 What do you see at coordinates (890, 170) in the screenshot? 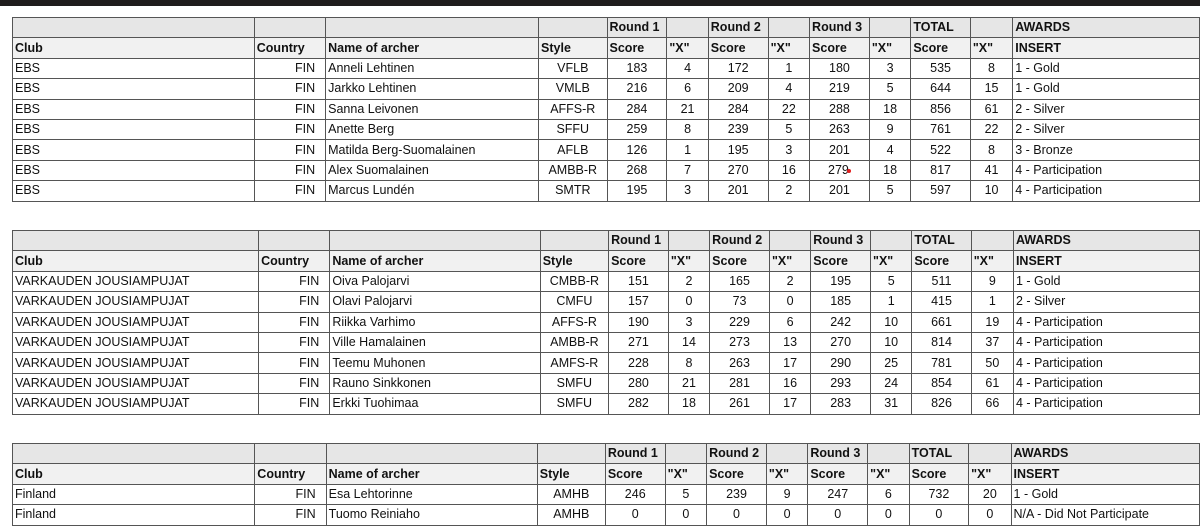
I see `cell-round3-x: 18` at bounding box center [890, 170].